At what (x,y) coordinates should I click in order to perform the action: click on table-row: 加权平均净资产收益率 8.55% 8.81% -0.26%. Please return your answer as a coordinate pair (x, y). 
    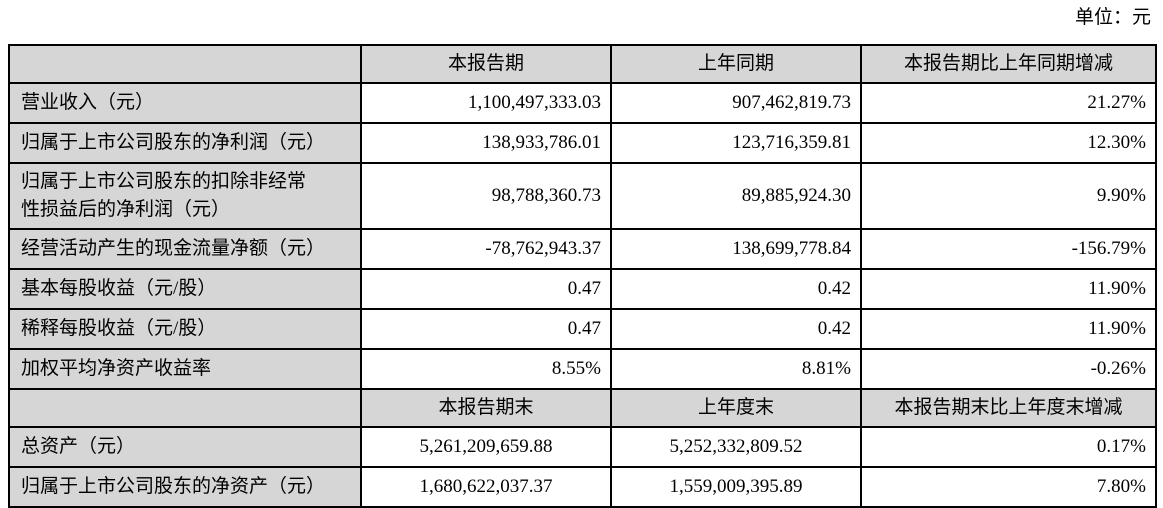
    Looking at the image, I should click on (582, 369).